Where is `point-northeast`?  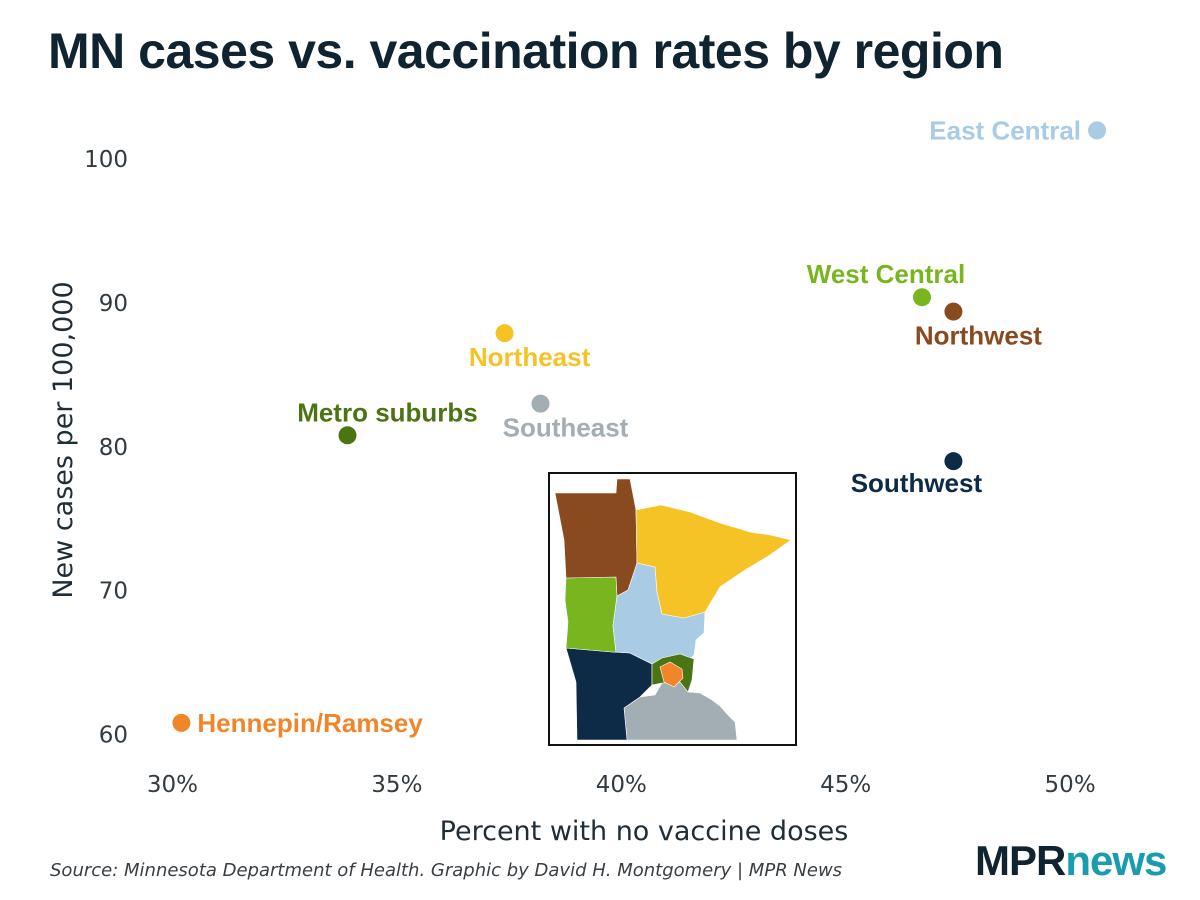
point-northeast is located at coordinates (504, 333).